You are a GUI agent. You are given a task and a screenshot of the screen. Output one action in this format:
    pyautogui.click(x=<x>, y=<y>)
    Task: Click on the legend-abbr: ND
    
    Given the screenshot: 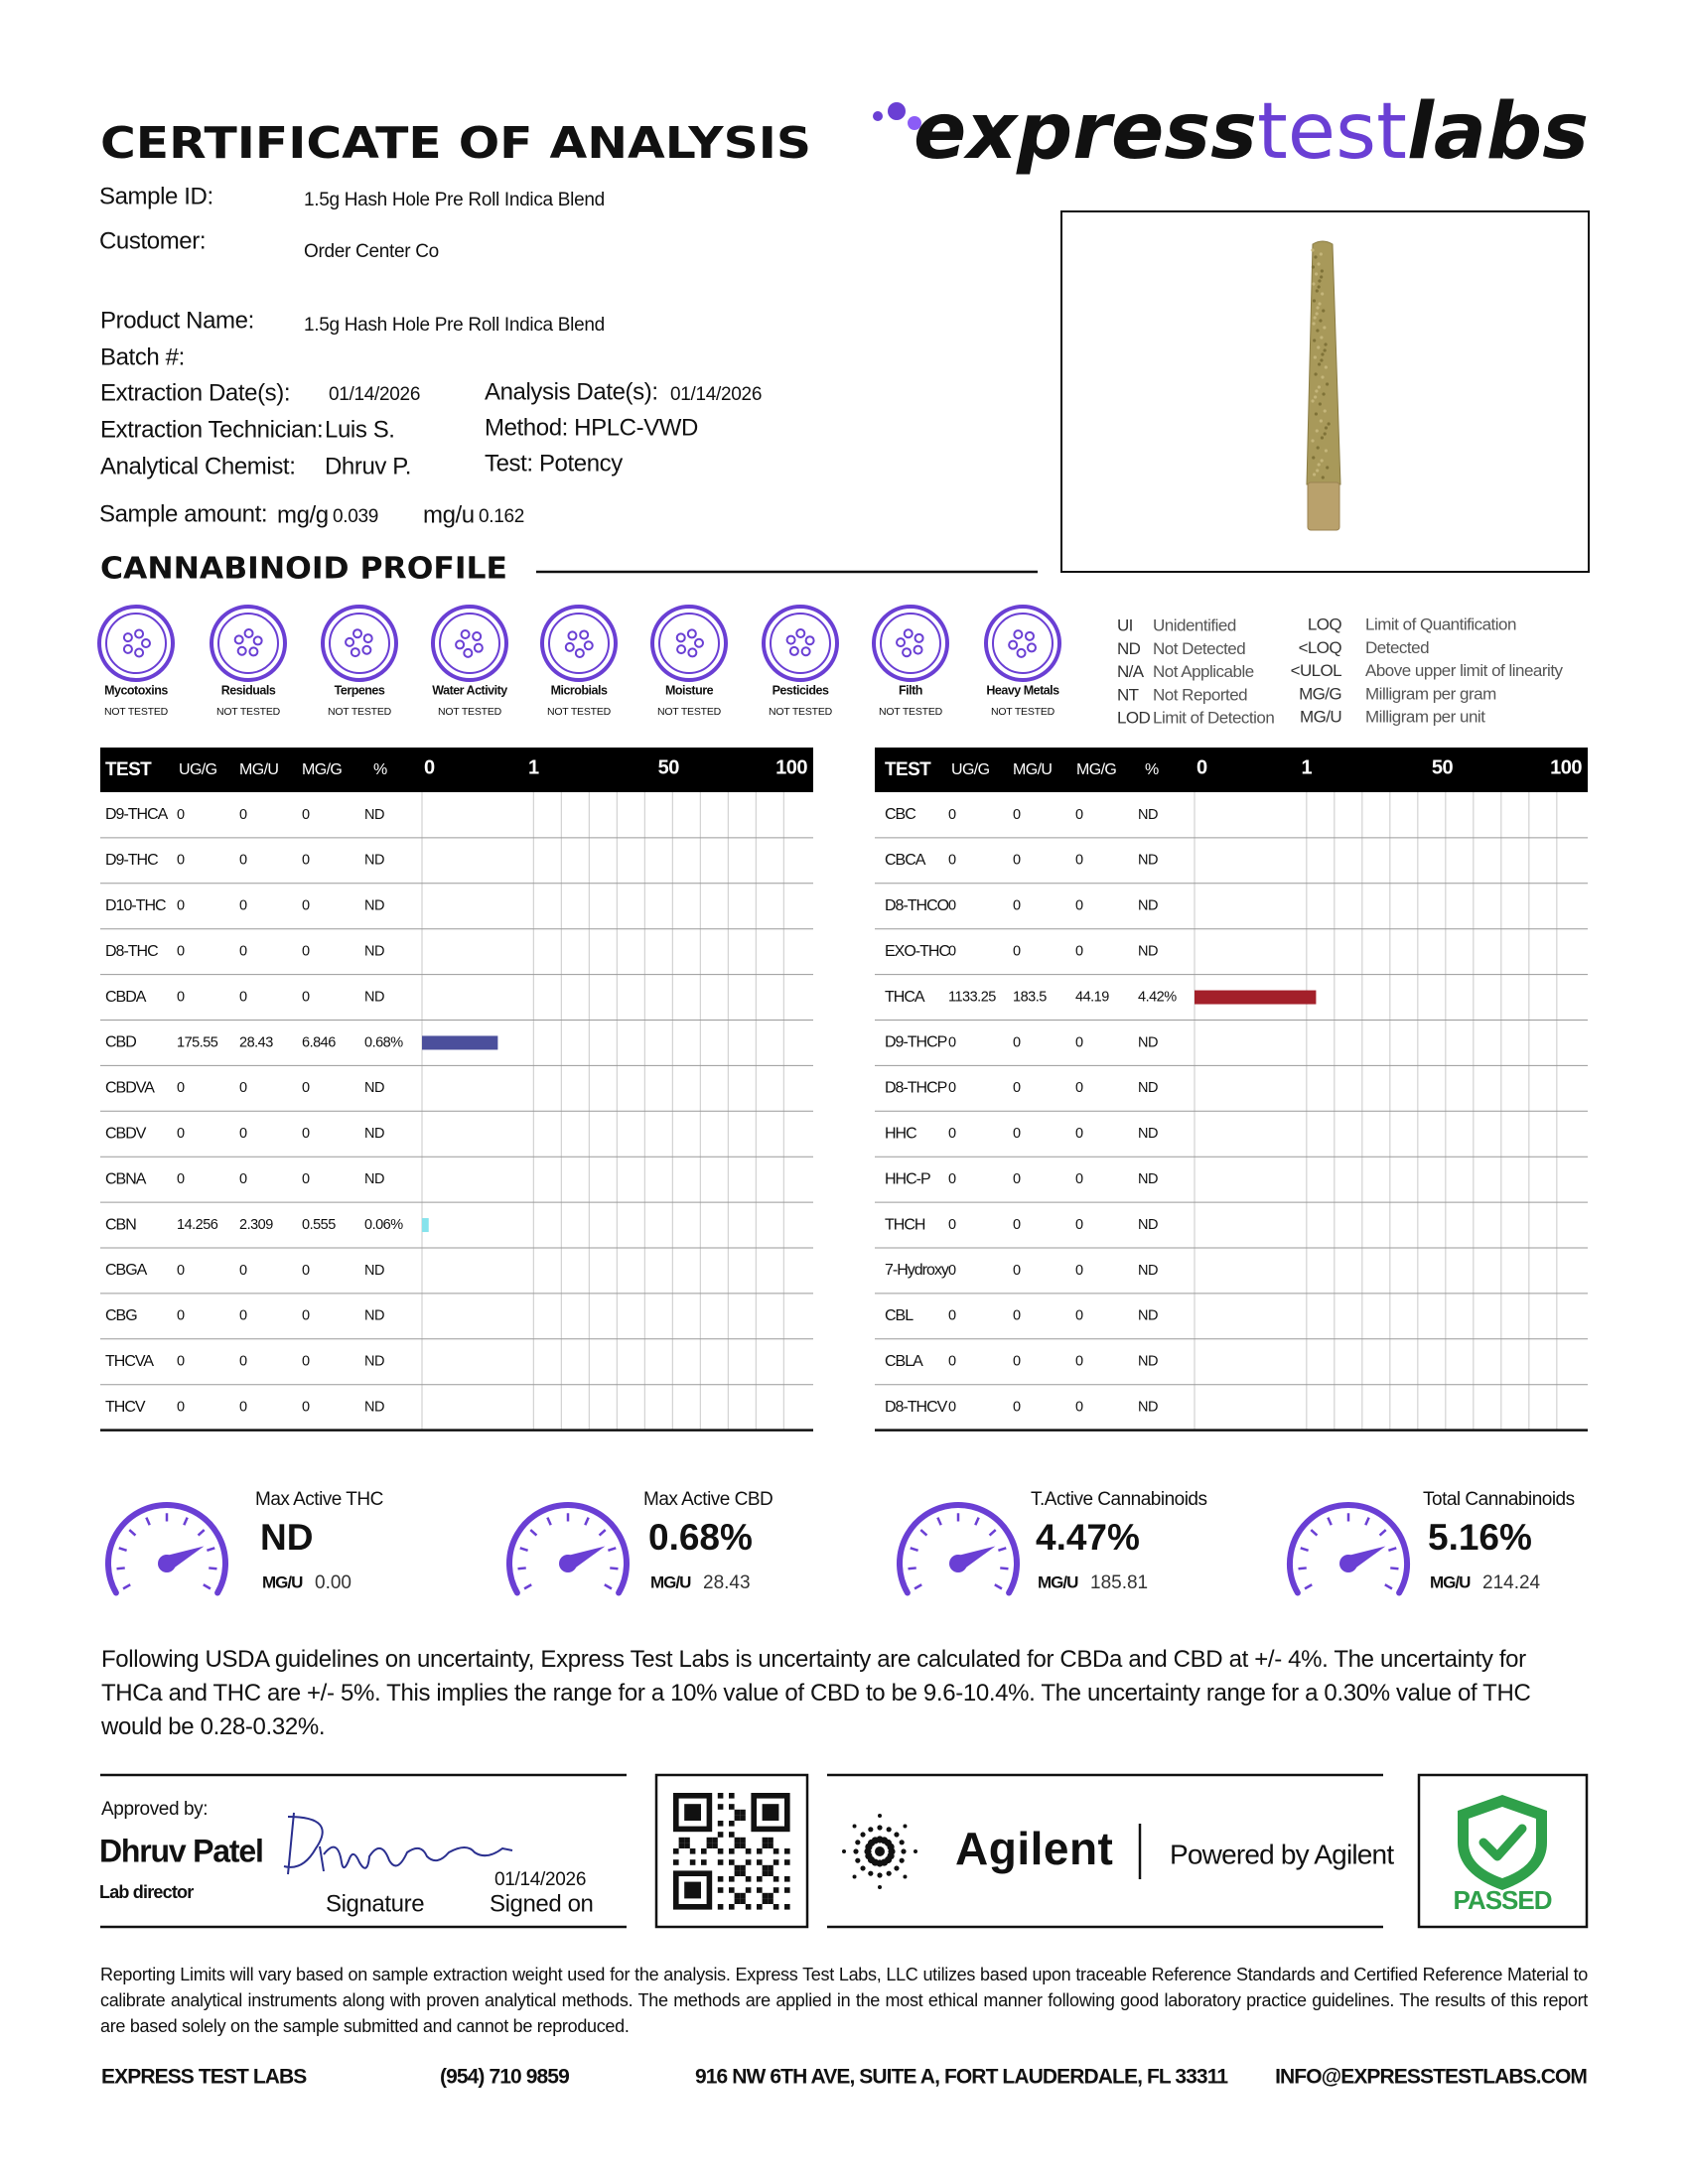 What is the action you would take?
    pyautogui.click(x=1129, y=648)
    